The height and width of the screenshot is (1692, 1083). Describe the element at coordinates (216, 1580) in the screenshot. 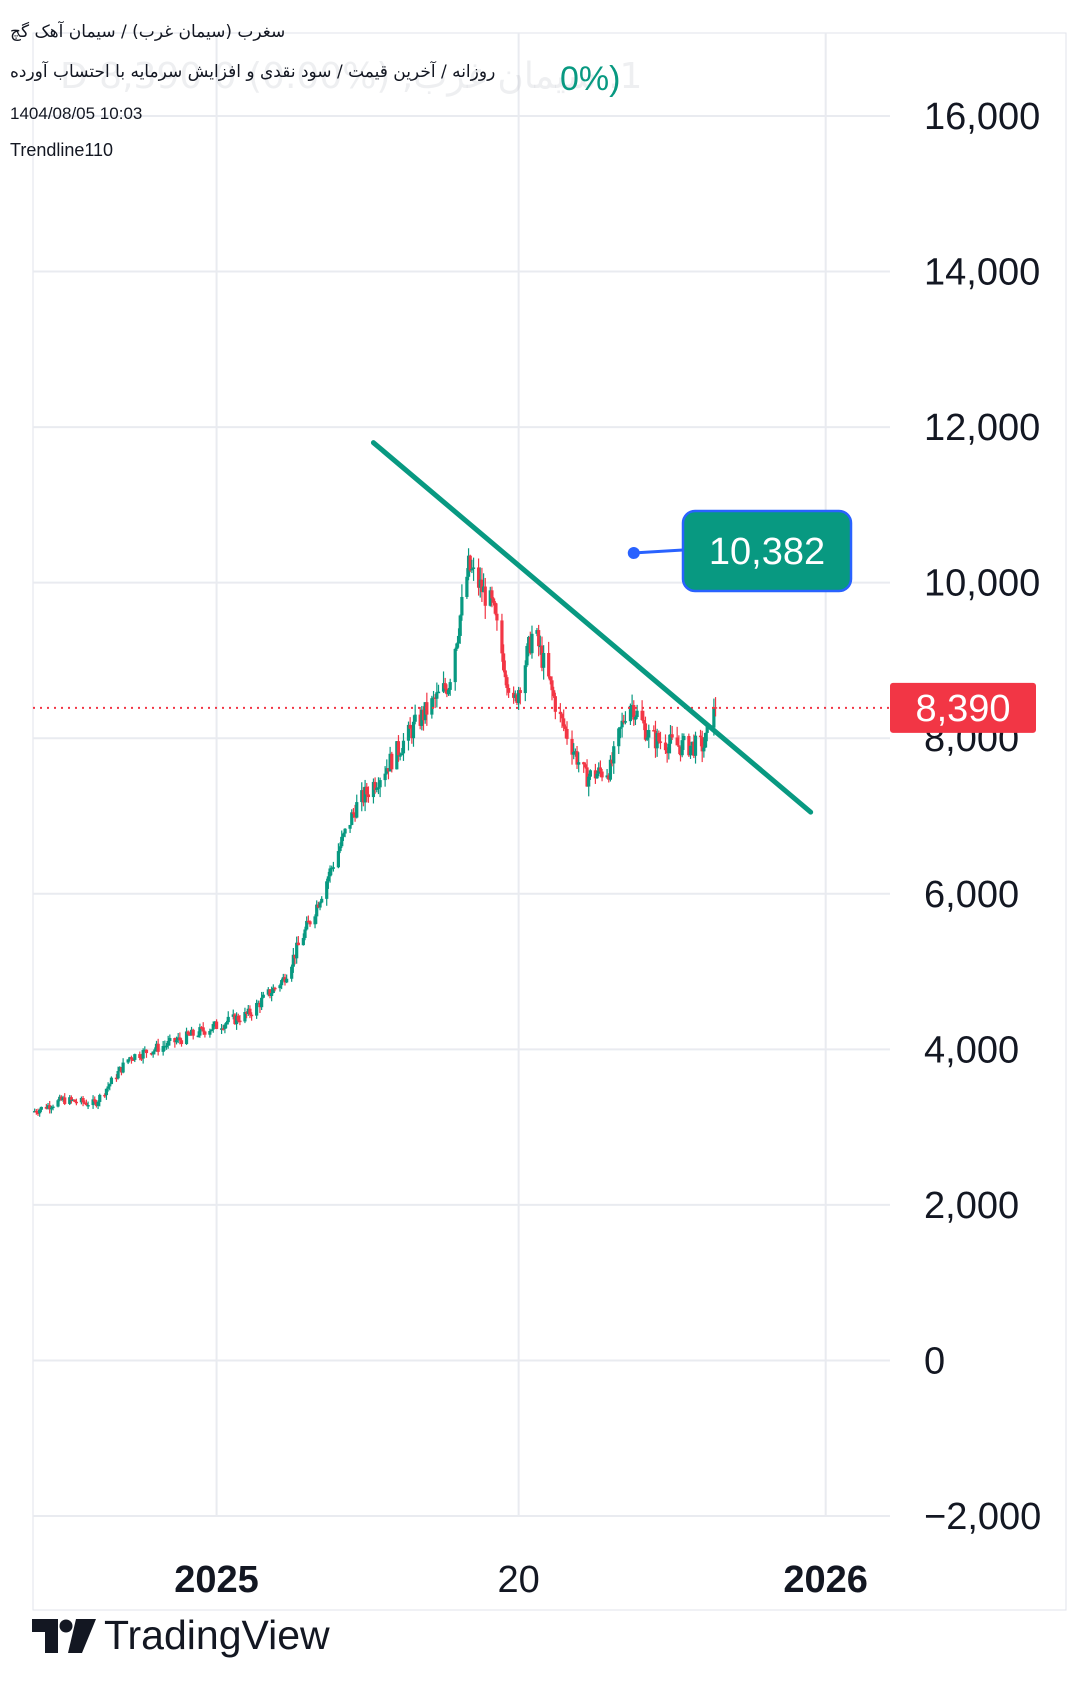

I see `x-tick-label: 2025` at that location.